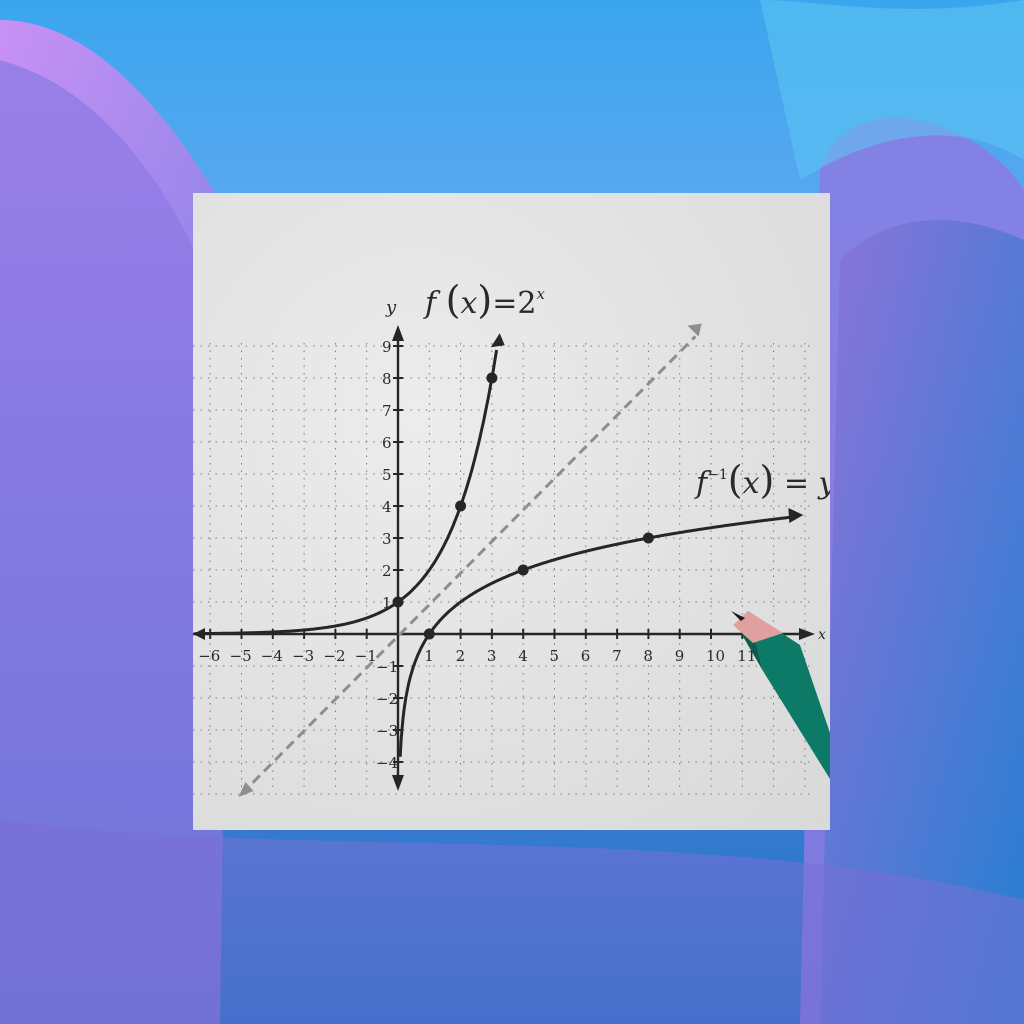  I want to click on inverse-function-label: f−1(x) = y, so click(762, 480).